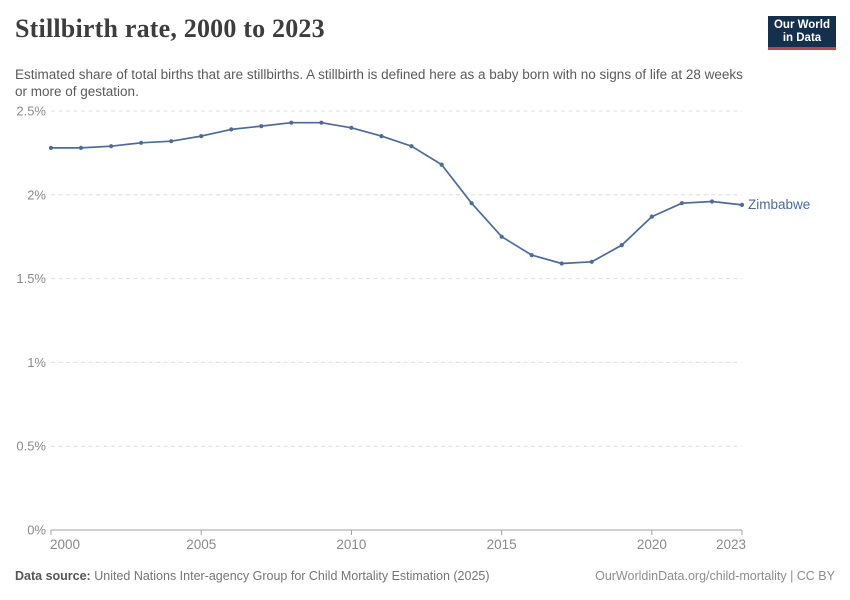 The image size is (850, 600). I want to click on owid-logo-stripe, so click(802, 48).